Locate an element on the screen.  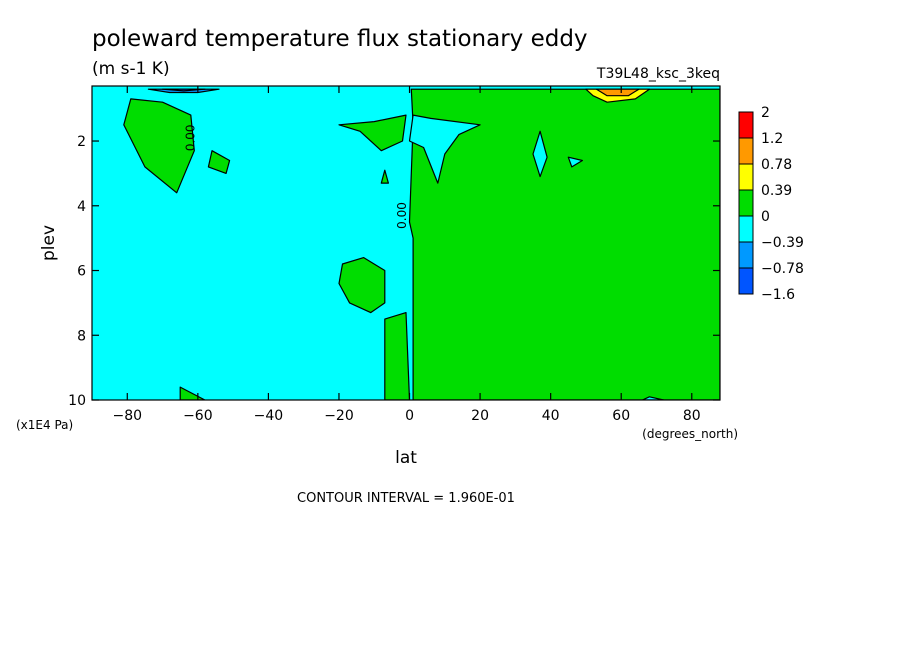
contour-label-0: 0.00 is located at coordinates (190, 137).